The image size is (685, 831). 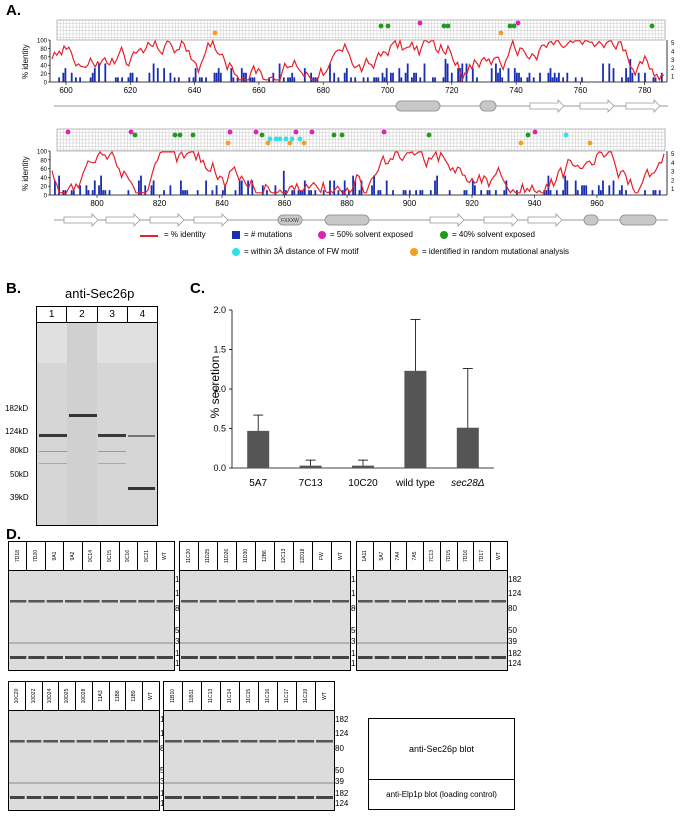 What do you see at coordinates (414, 252) in the screenshot?
I see `legend-random-dot` at bounding box center [414, 252].